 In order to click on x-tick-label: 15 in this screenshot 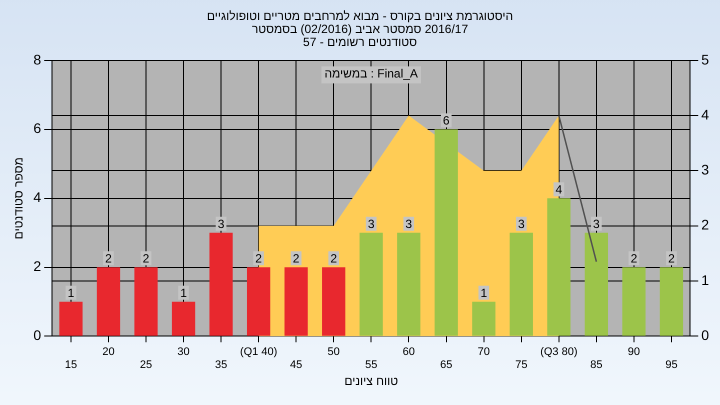, I will do `click(71, 365)`.